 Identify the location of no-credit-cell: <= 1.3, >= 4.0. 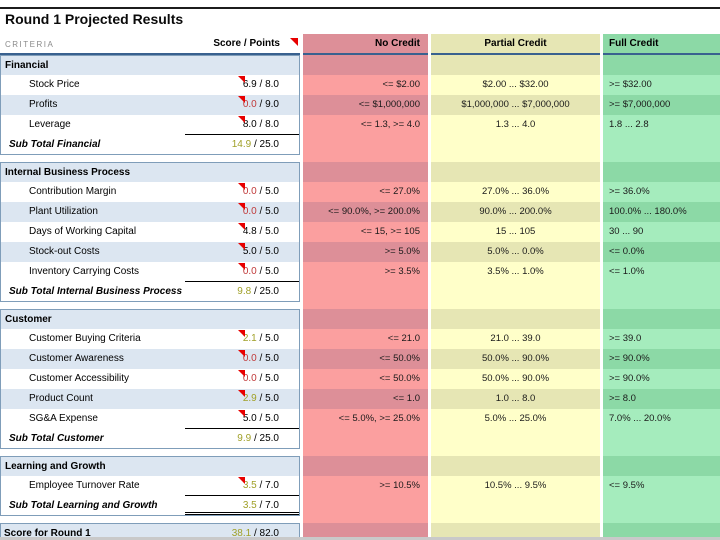
(365, 125).